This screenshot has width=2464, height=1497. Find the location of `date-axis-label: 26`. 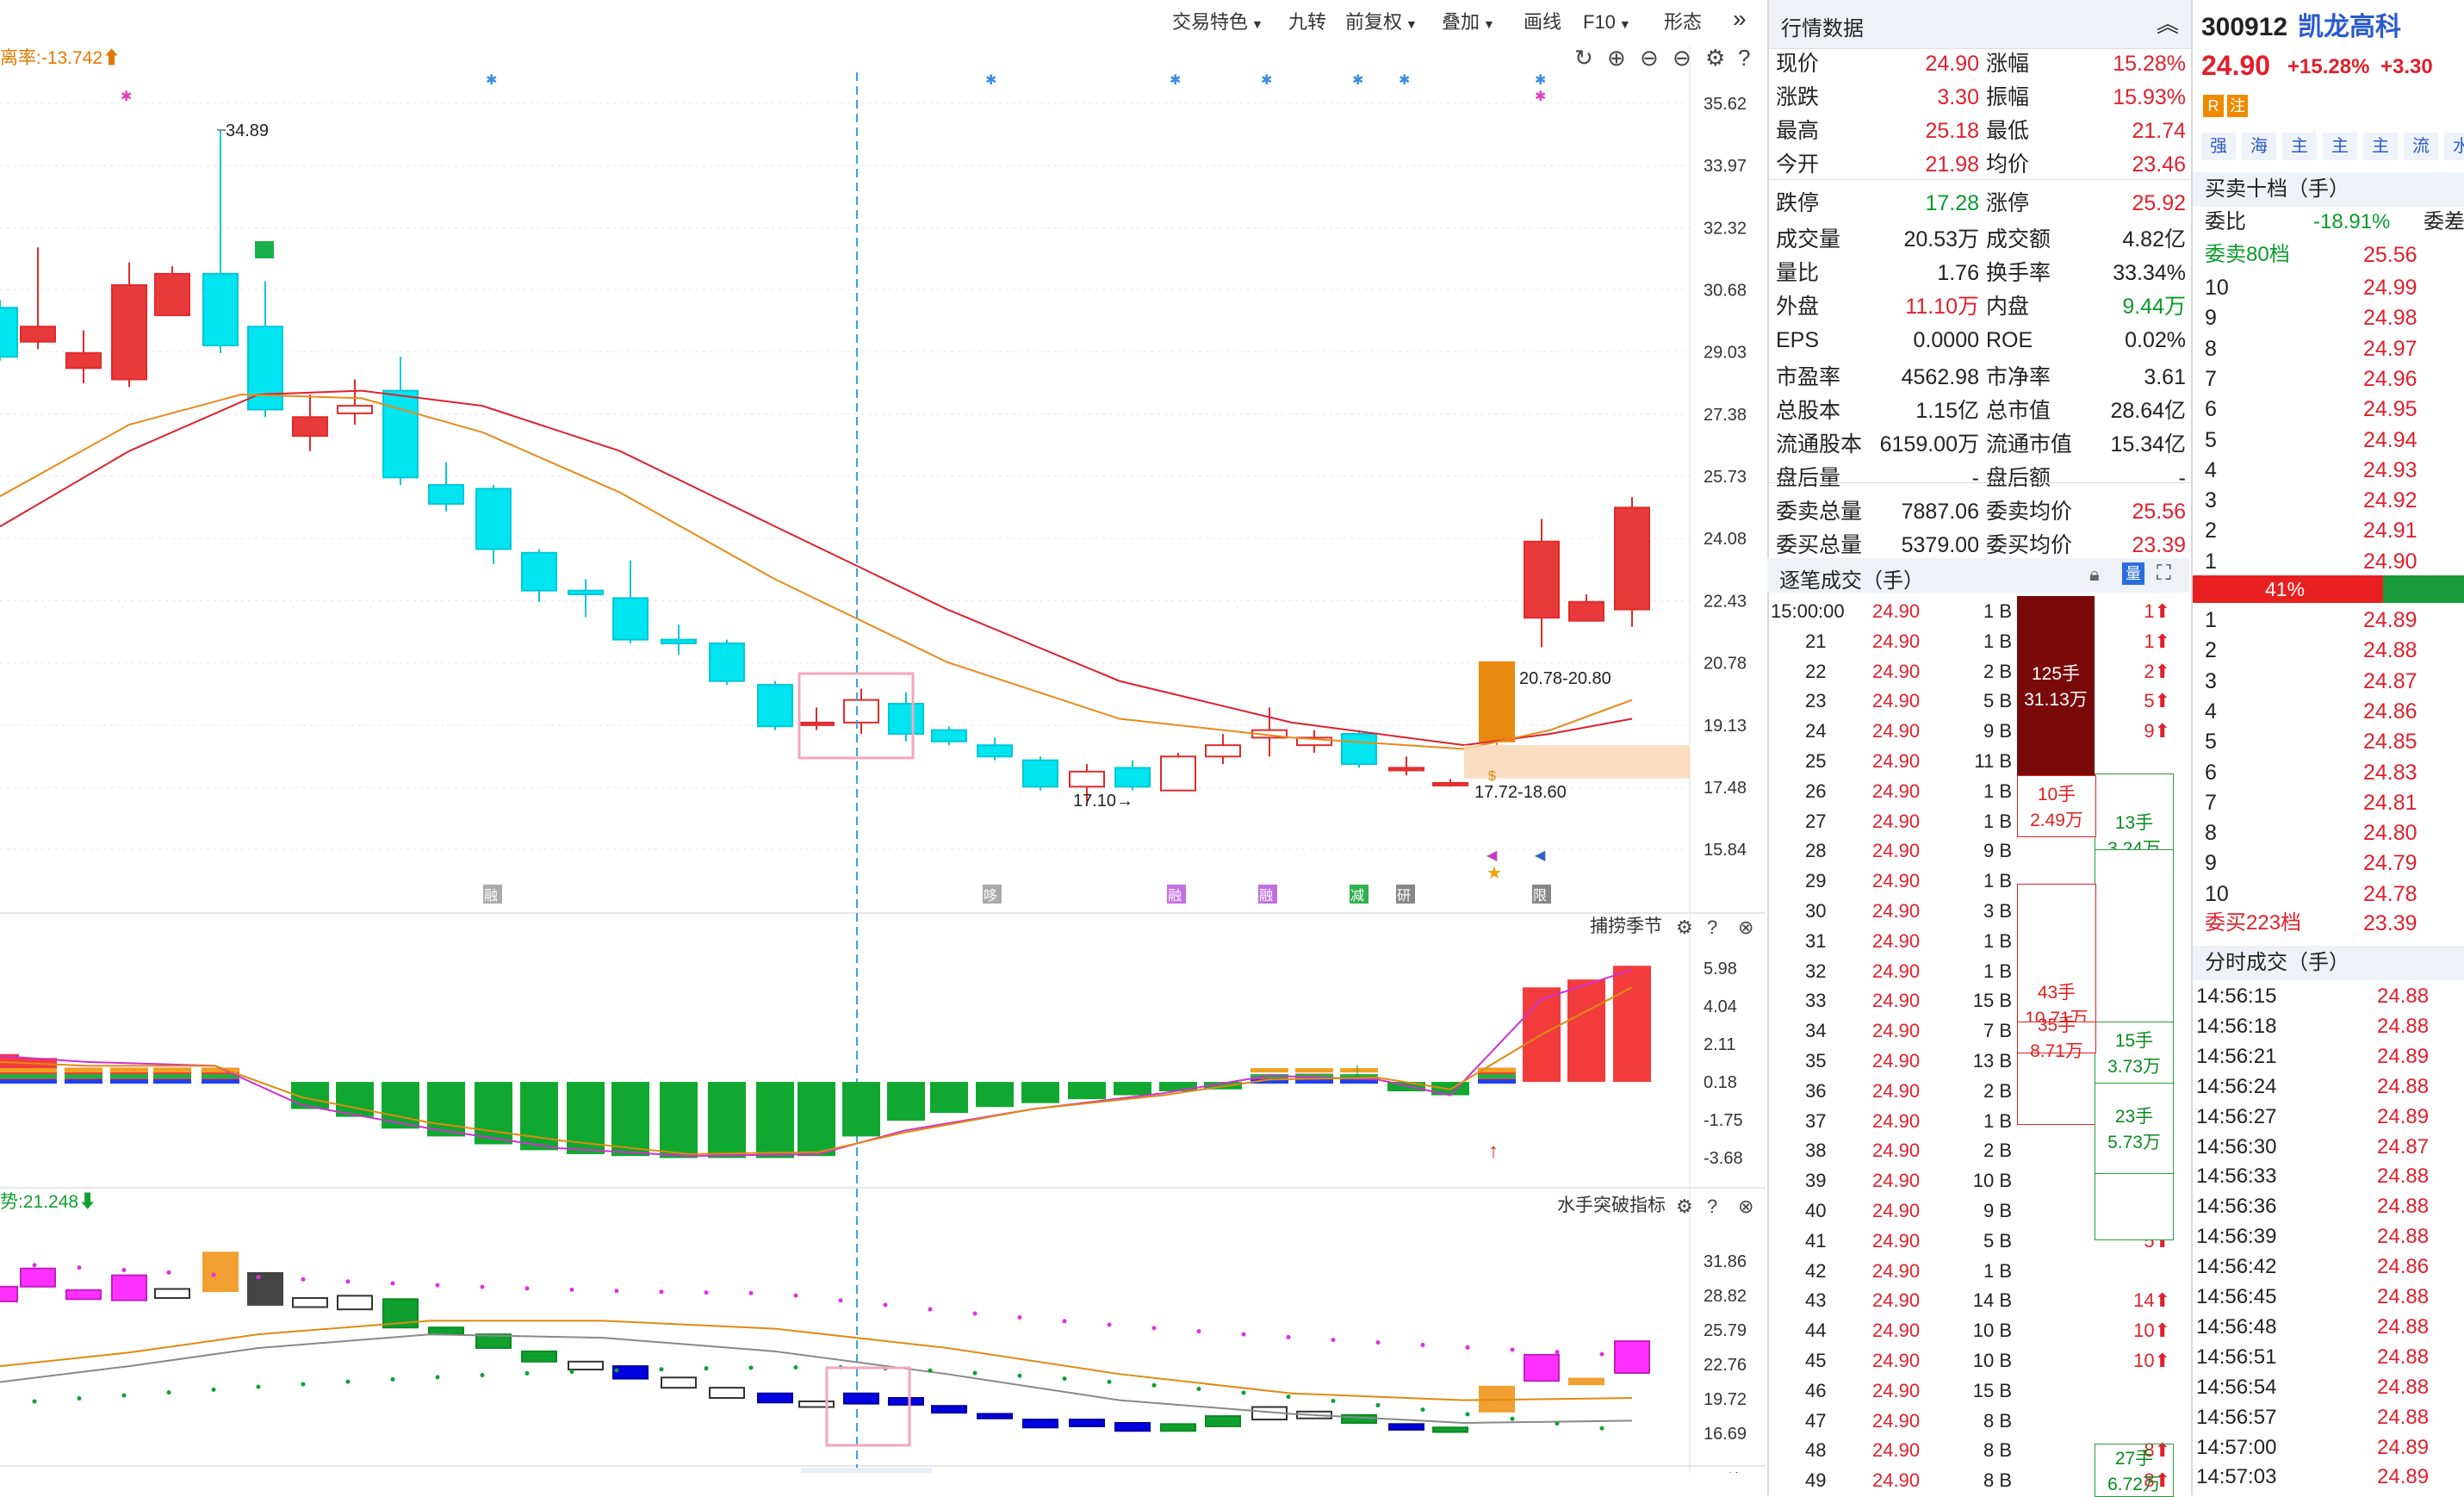

date-axis-label: 26 is located at coordinates (1198, 1472).